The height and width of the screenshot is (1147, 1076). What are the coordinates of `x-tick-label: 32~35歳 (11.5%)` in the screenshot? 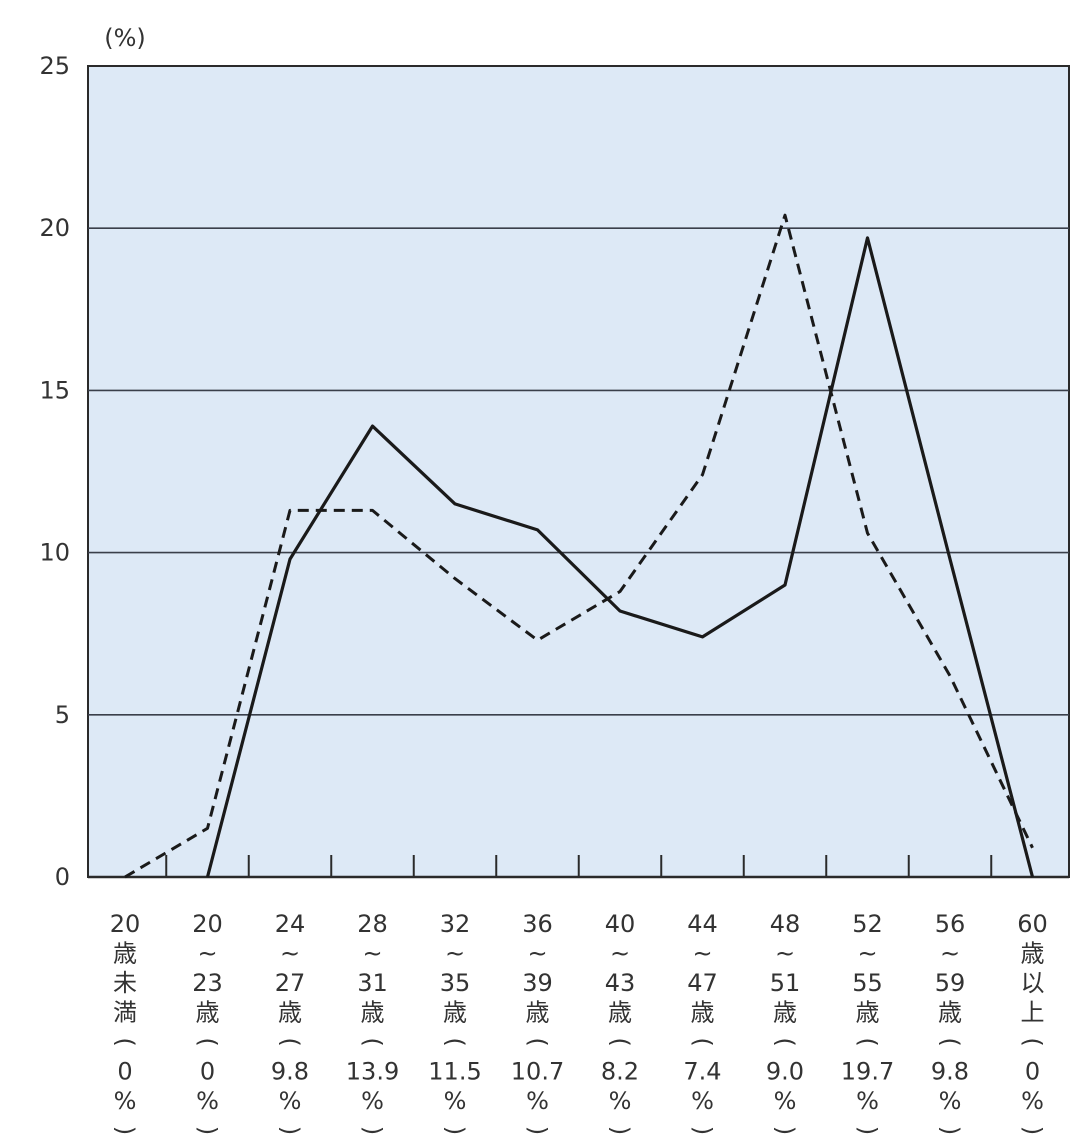 It's located at (454, 1022).